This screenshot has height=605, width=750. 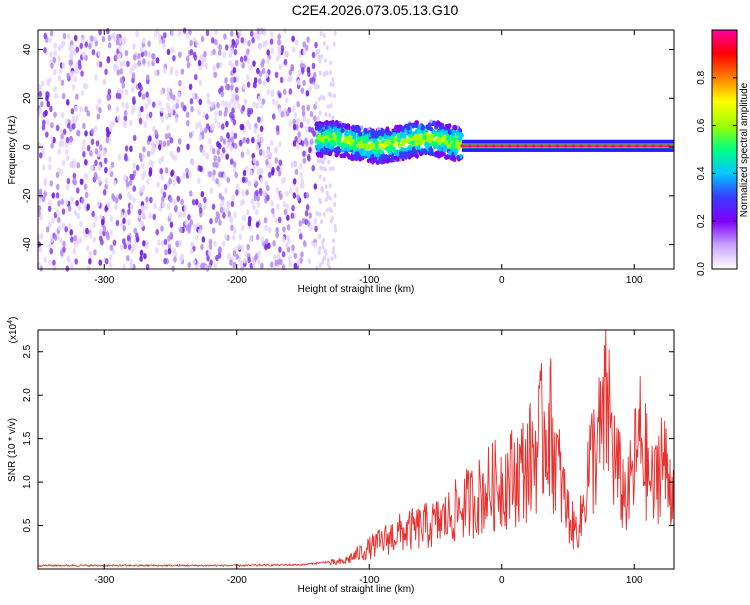 What do you see at coordinates (567, 145) in the screenshot?
I see `spectrogram-carrier-layer` at bounding box center [567, 145].